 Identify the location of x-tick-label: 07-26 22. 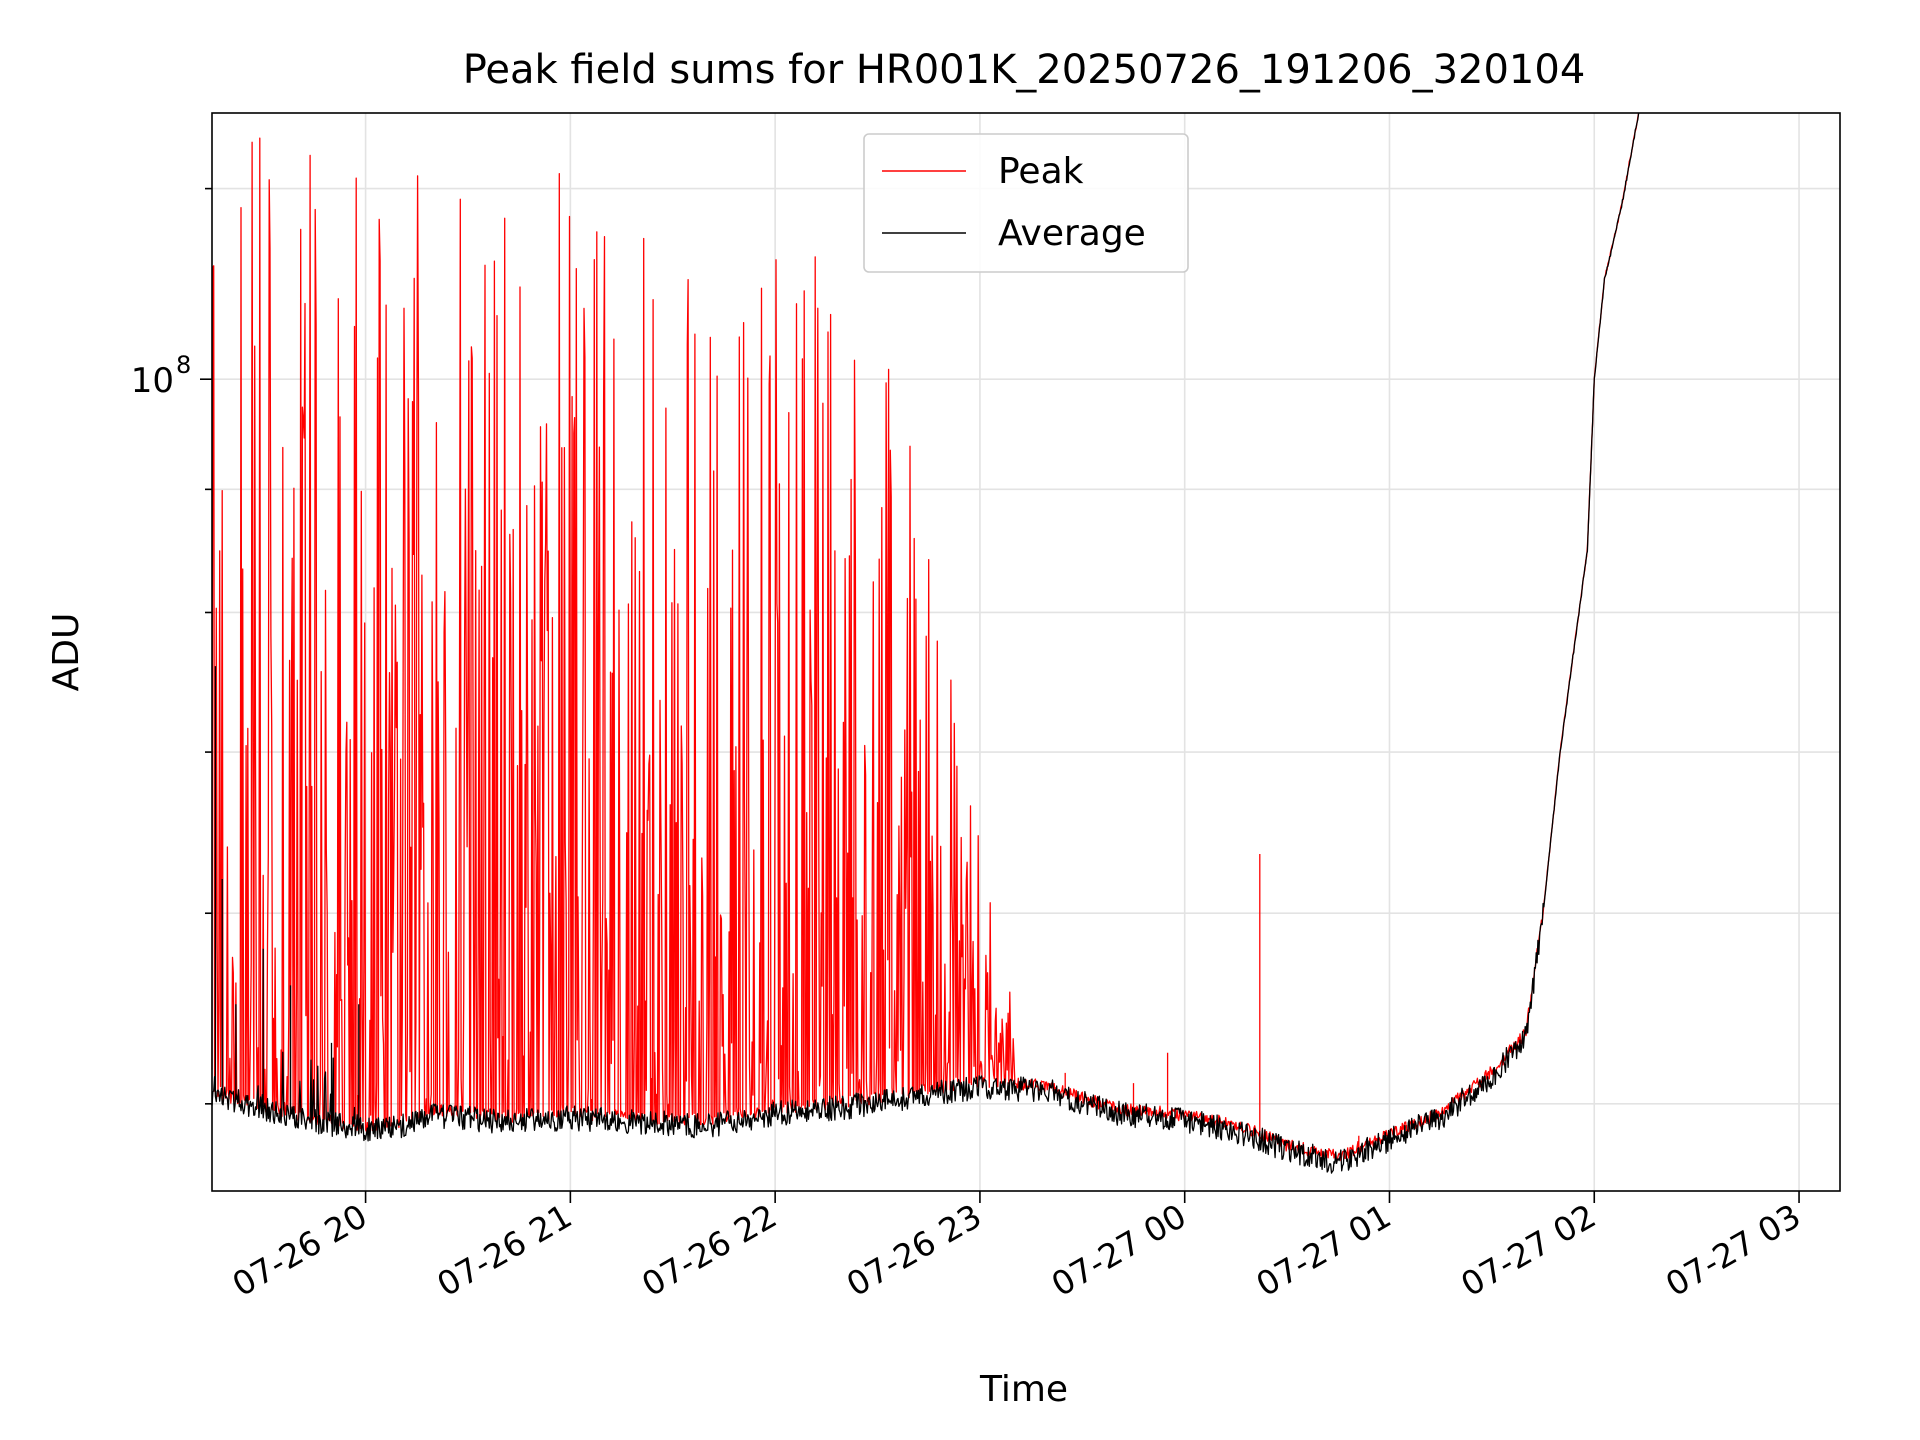
(709, 1250).